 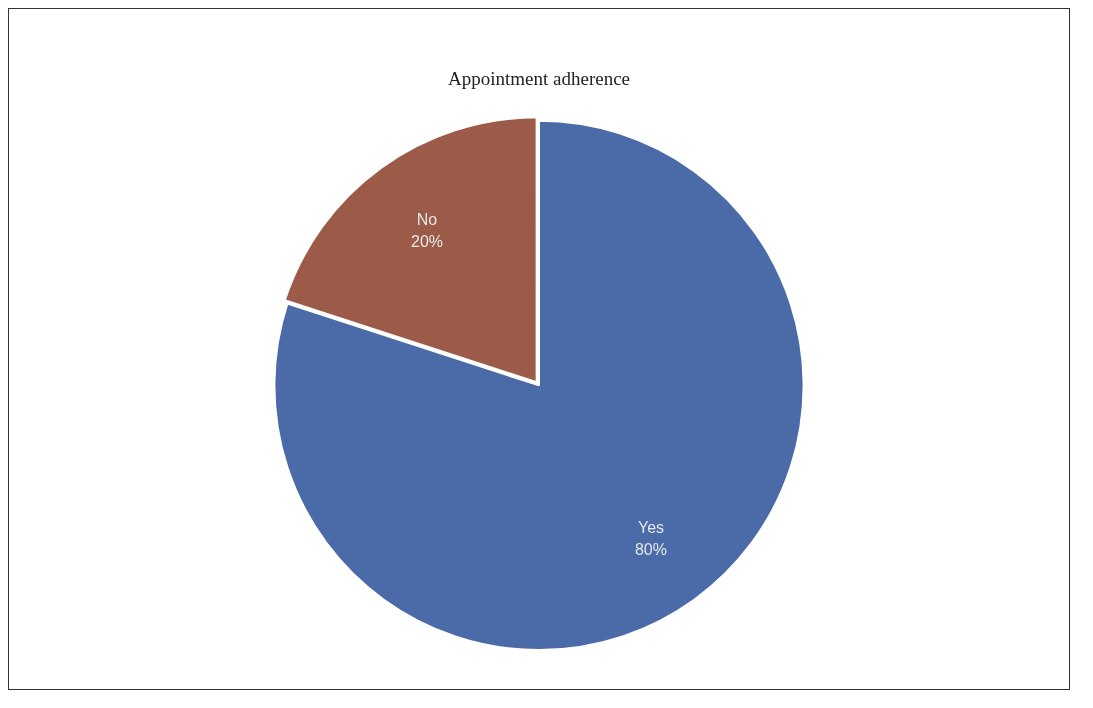 I want to click on slice-label: Yes, so click(x=651, y=527).